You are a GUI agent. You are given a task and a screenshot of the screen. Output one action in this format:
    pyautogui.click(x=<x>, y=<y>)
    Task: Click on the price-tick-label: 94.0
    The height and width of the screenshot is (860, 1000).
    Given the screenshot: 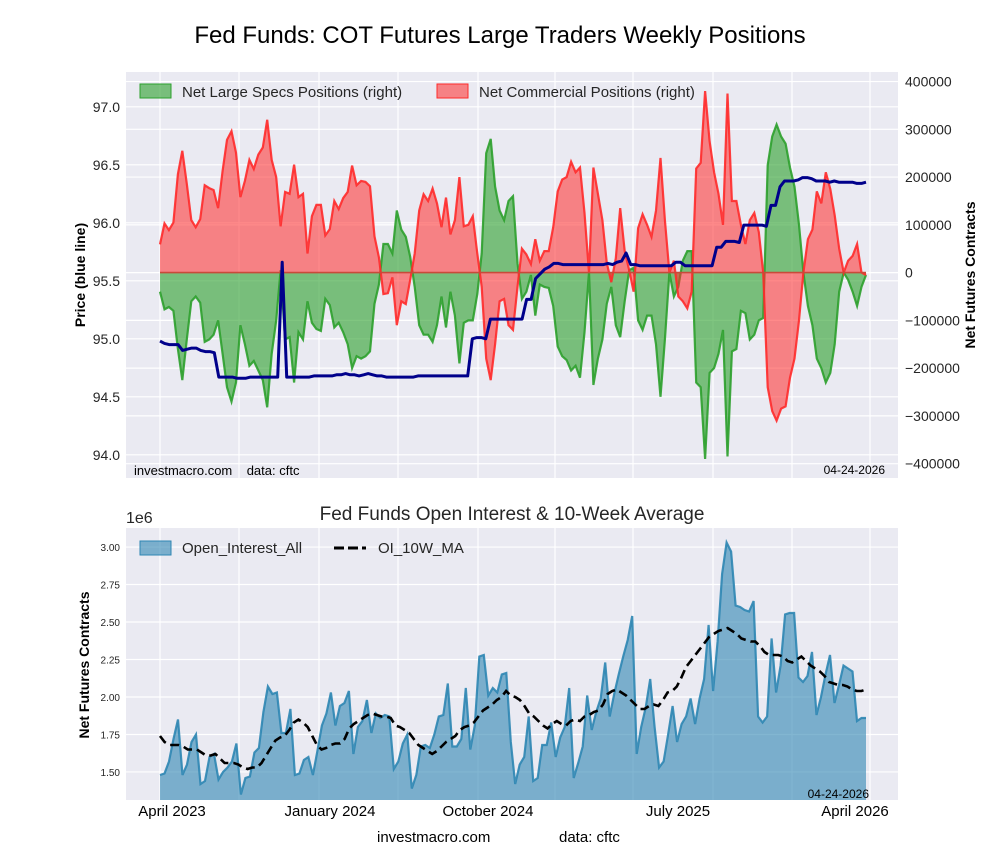 What is the action you would take?
    pyautogui.click(x=106, y=455)
    